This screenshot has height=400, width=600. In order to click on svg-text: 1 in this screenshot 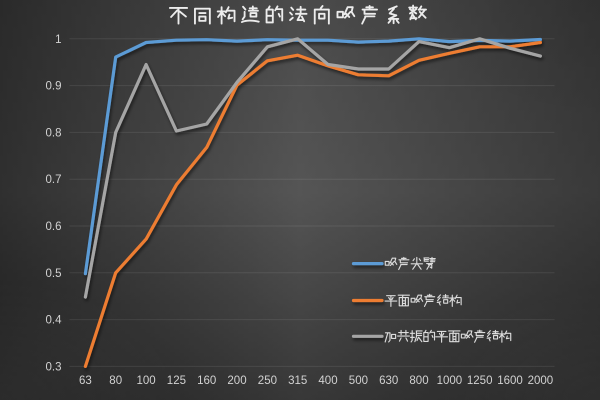, I will do `click(58, 40)`.